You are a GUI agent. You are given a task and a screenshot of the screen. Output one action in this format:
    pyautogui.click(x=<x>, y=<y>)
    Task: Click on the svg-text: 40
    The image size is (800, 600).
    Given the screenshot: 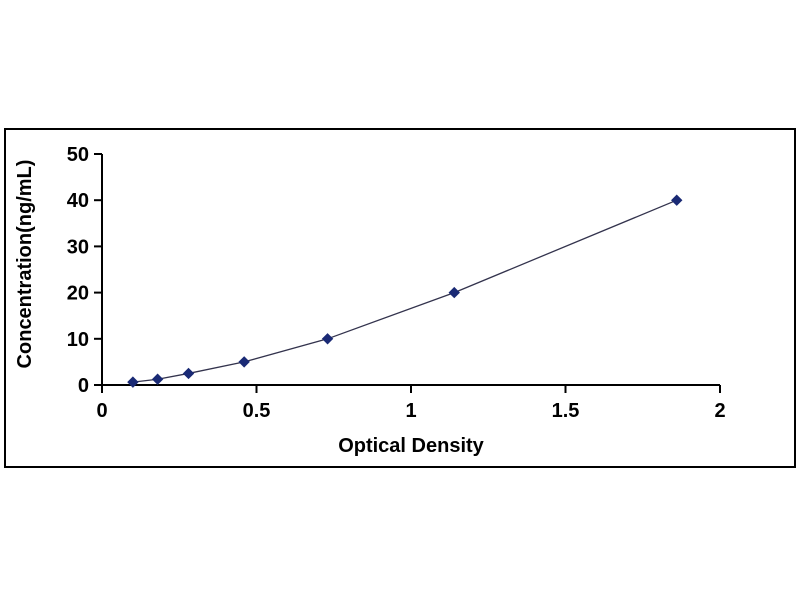 What is the action you would take?
    pyautogui.click(x=78, y=201)
    